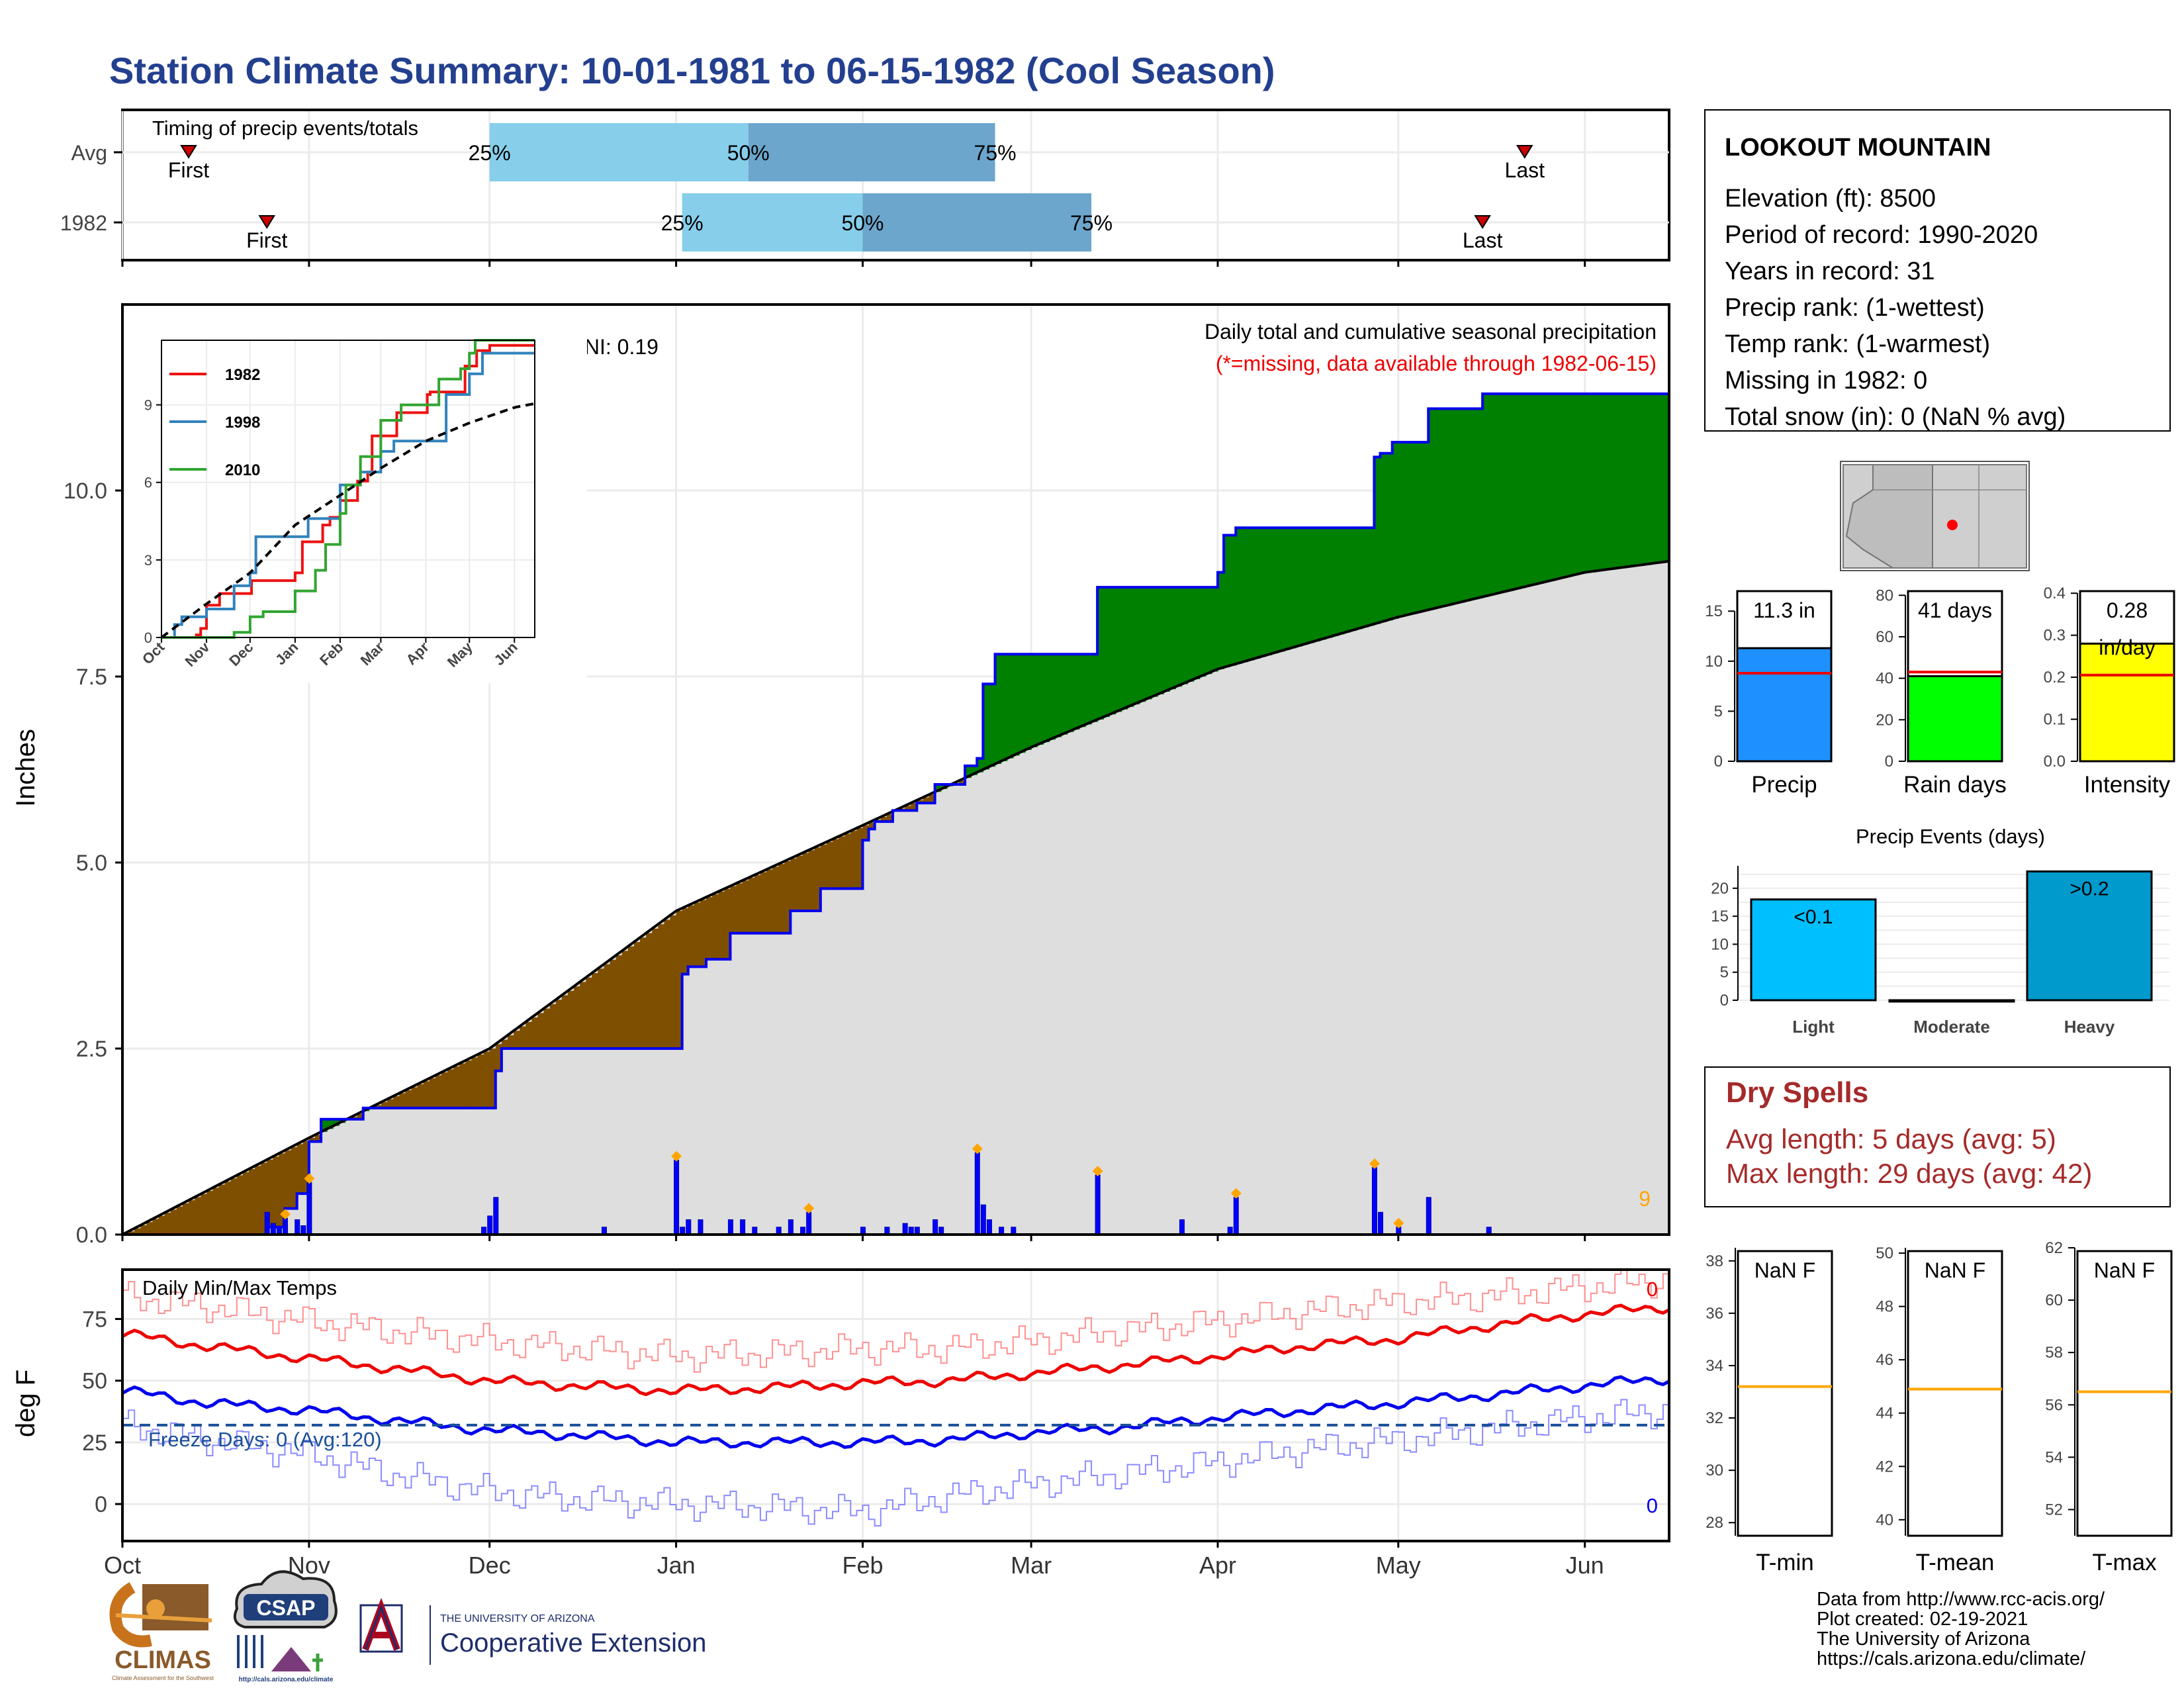 This screenshot has width=2184, height=1688. Describe the element at coordinates (242, 470) in the screenshot. I see `inset-legend-label: 2010` at that location.